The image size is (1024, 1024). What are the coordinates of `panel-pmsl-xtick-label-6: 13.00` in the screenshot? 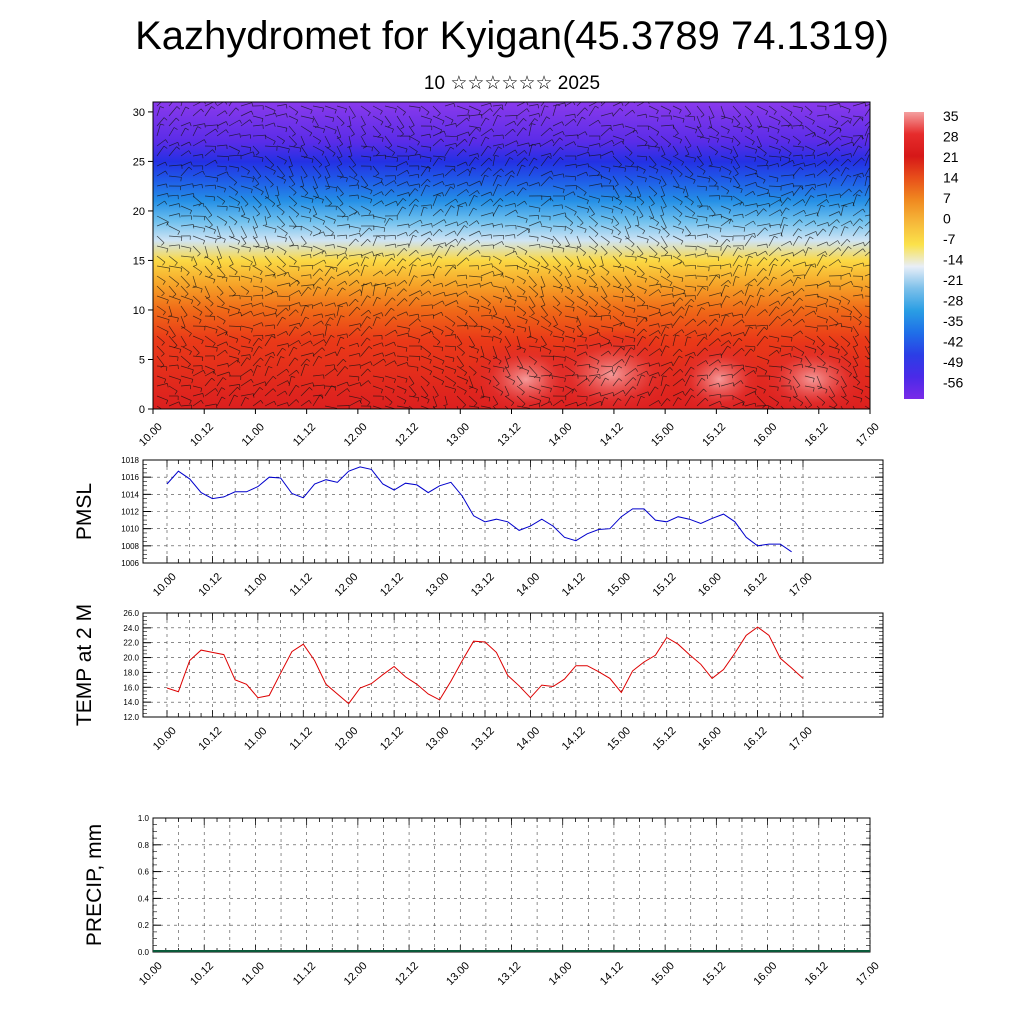 It's located at (437, 585).